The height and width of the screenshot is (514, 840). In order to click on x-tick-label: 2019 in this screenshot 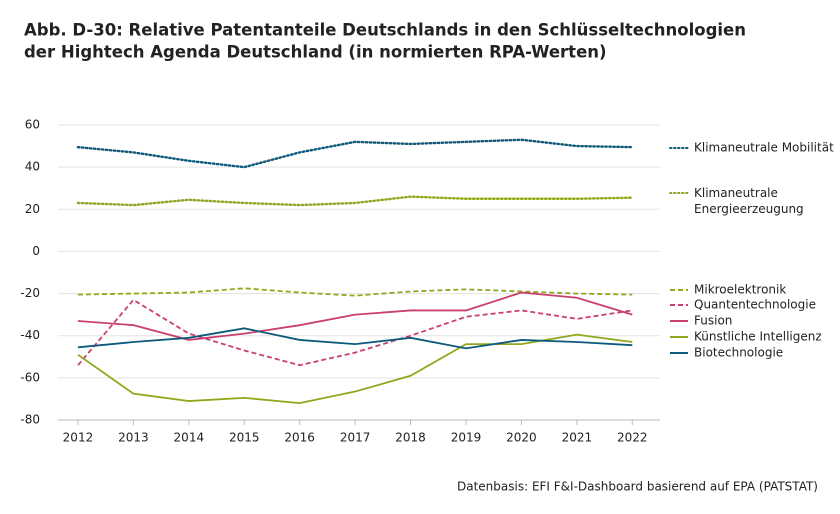, I will do `click(466, 438)`.